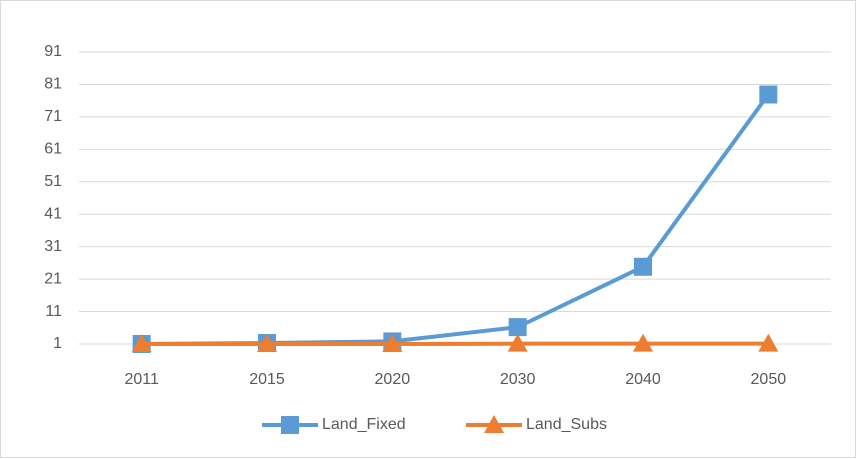 This screenshot has height=459, width=857. What do you see at coordinates (643, 379) in the screenshot?
I see `x-tick-label: 2040` at bounding box center [643, 379].